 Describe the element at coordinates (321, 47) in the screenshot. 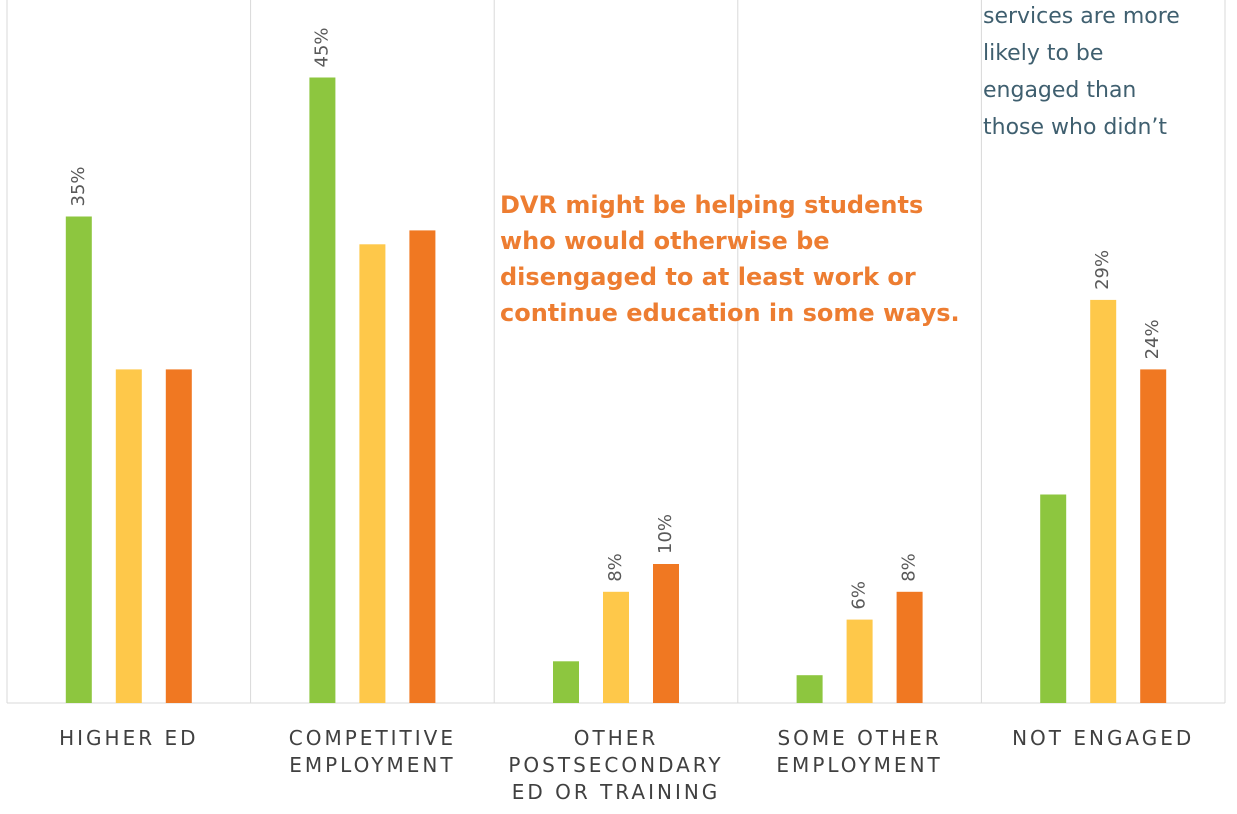

I see `data-label: 45%` at that location.